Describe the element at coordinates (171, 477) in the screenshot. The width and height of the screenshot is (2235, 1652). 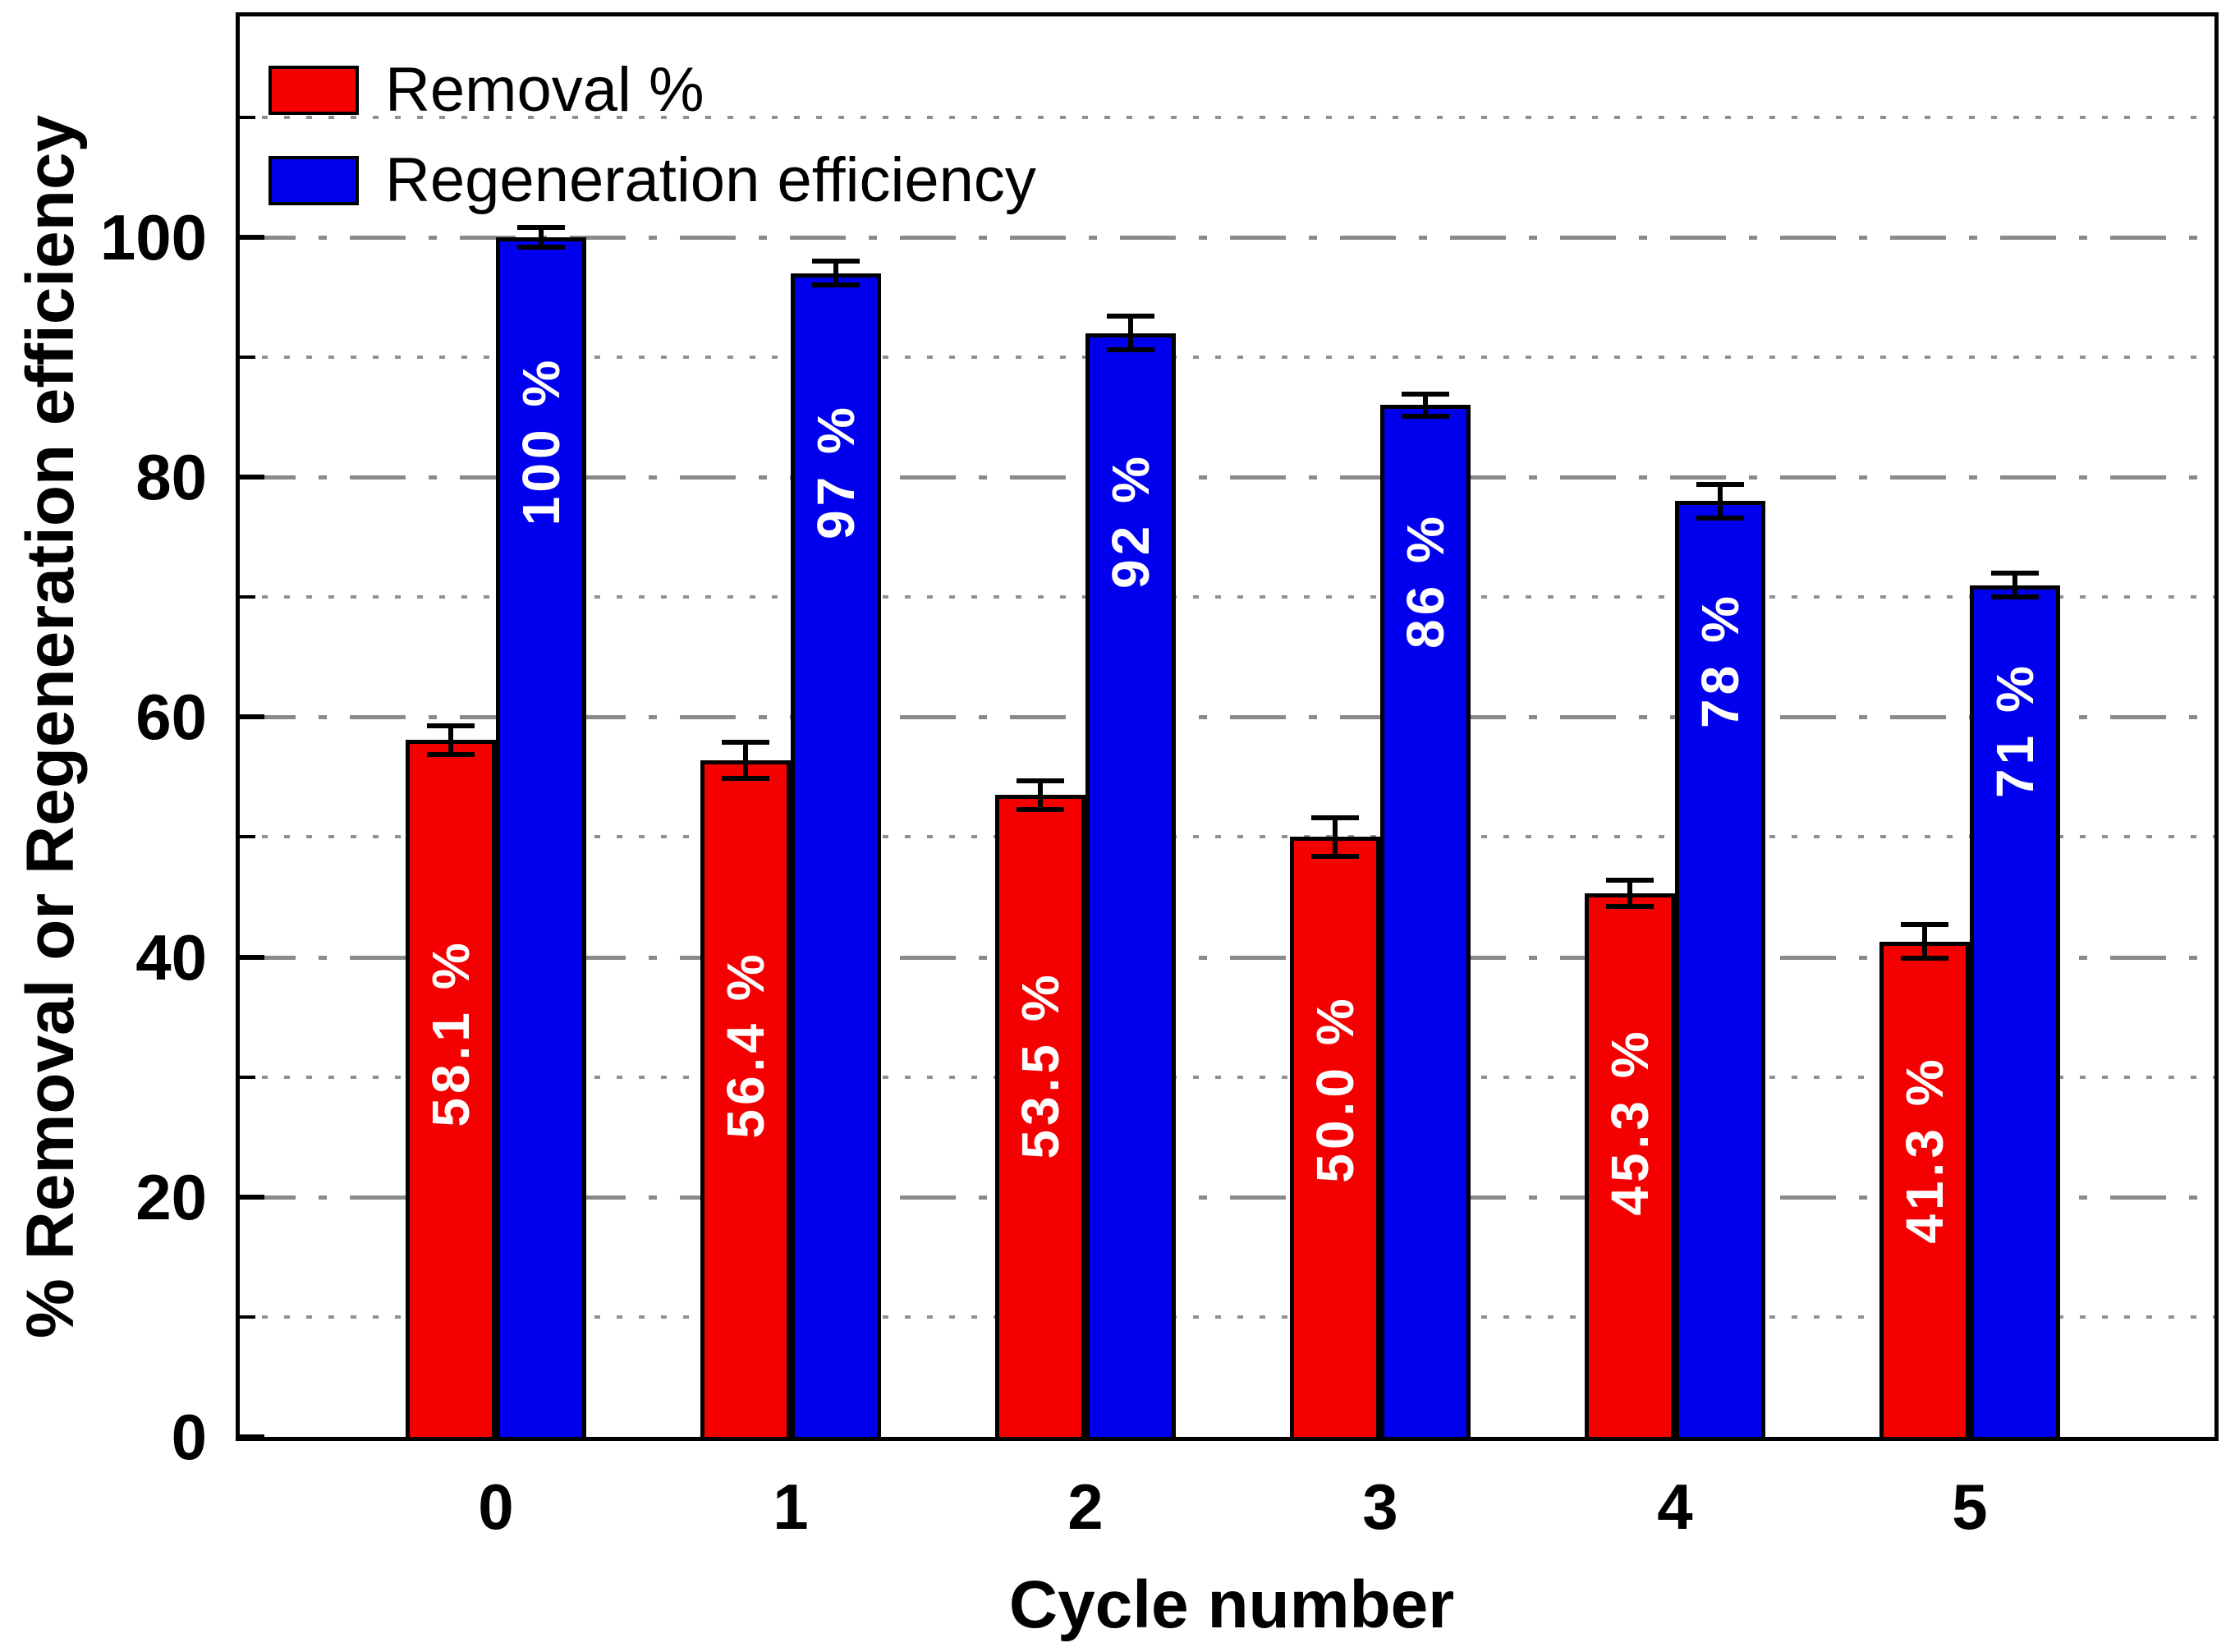
I see `y-tick-label: 80` at that location.